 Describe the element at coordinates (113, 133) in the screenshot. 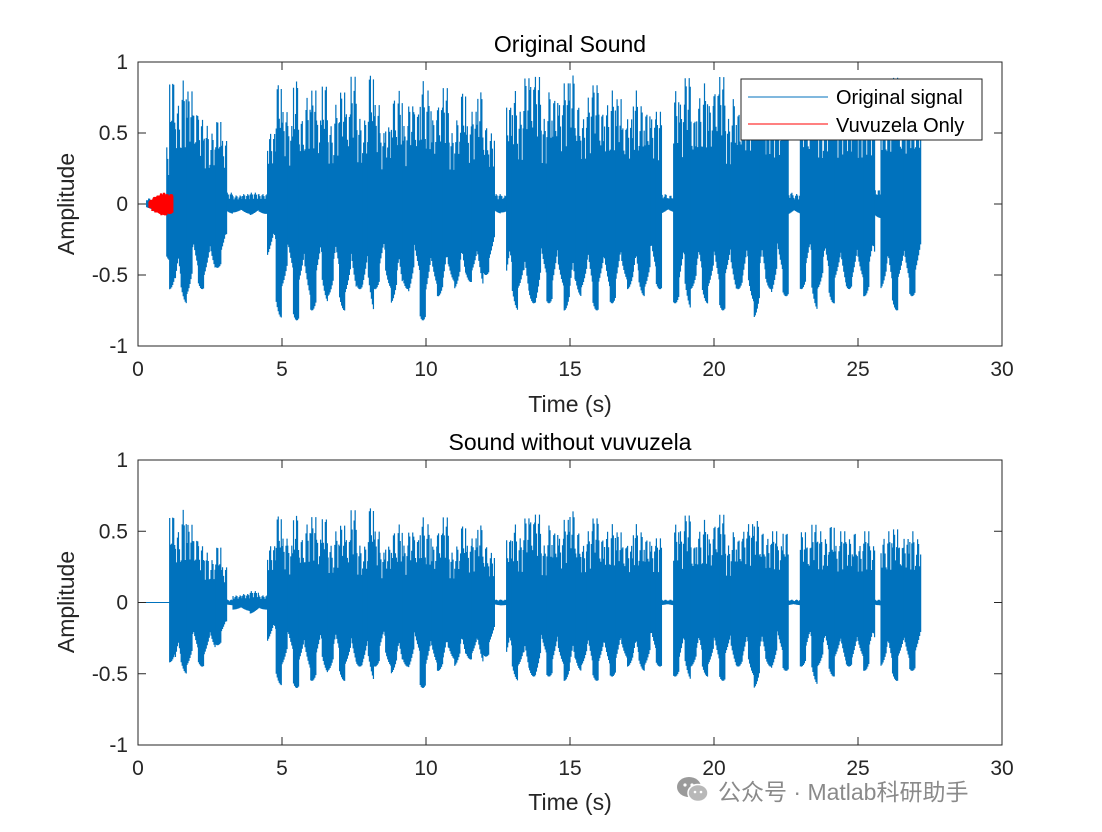

I see `y-tick-label: 0.5` at that location.